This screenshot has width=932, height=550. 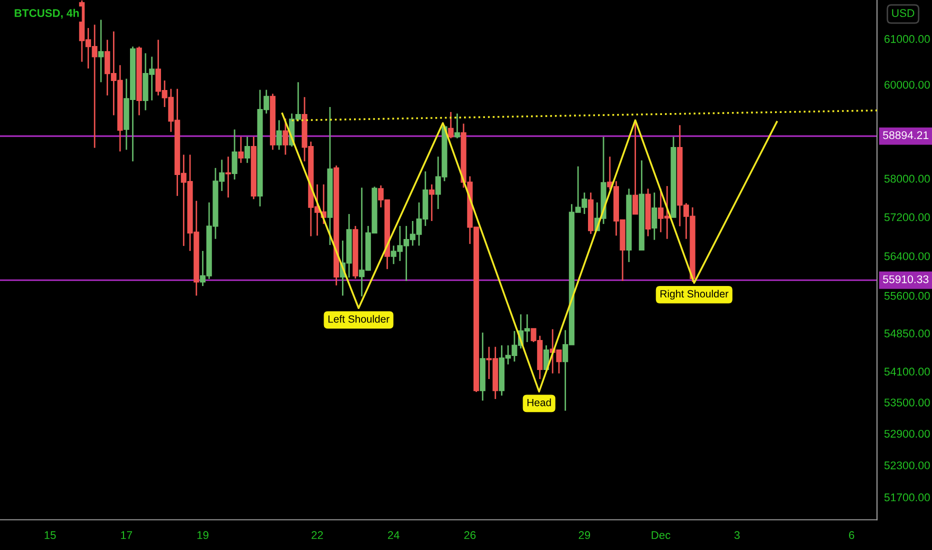 I want to click on y-tick-label: 57200.00, so click(x=907, y=217).